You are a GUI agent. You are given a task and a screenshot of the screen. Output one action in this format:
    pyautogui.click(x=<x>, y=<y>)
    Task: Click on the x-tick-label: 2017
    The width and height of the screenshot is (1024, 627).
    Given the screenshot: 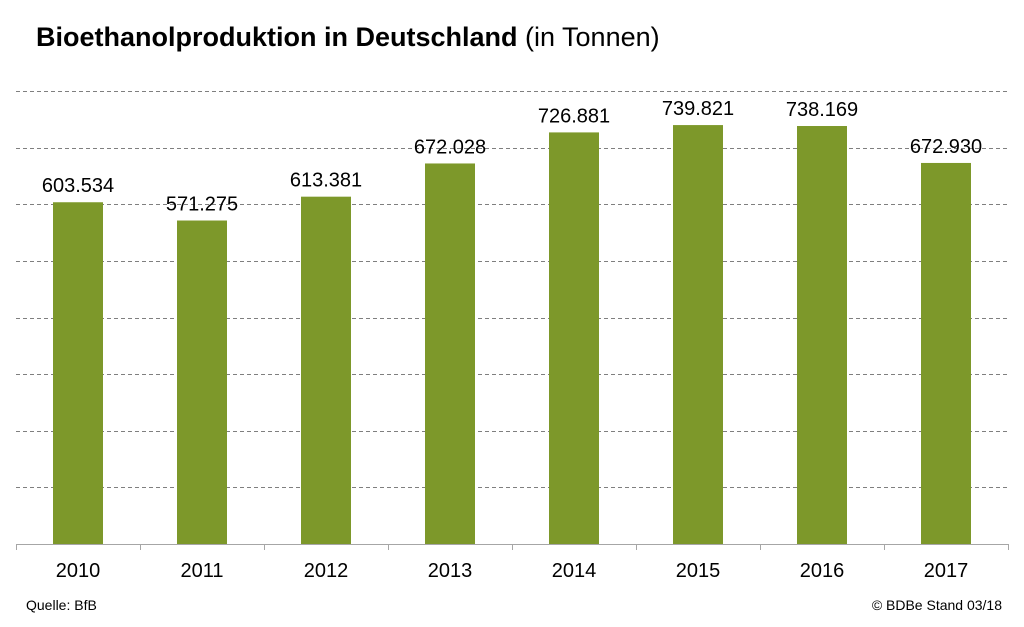 What is the action you would take?
    pyautogui.click(x=946, y=571)
    